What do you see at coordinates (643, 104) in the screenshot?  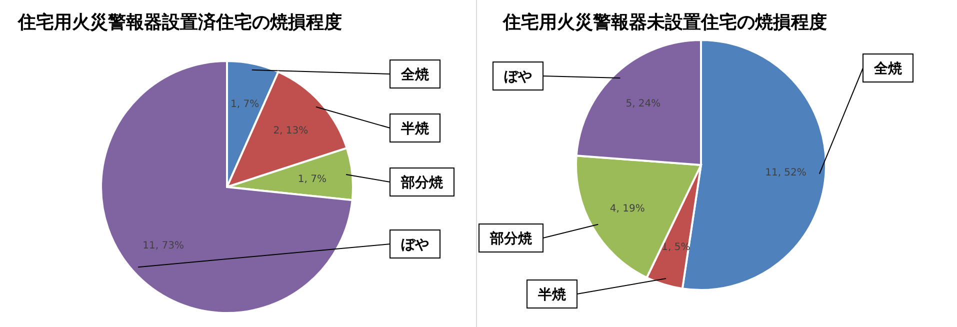 I see `data-label: 5, 24%` at bounding box center [643, 104].